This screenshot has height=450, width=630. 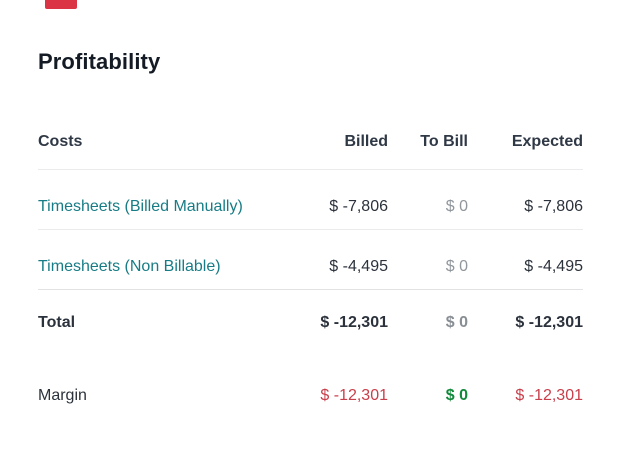 I want to click on column-header-costs: Costs, so click(x=60, y=141).